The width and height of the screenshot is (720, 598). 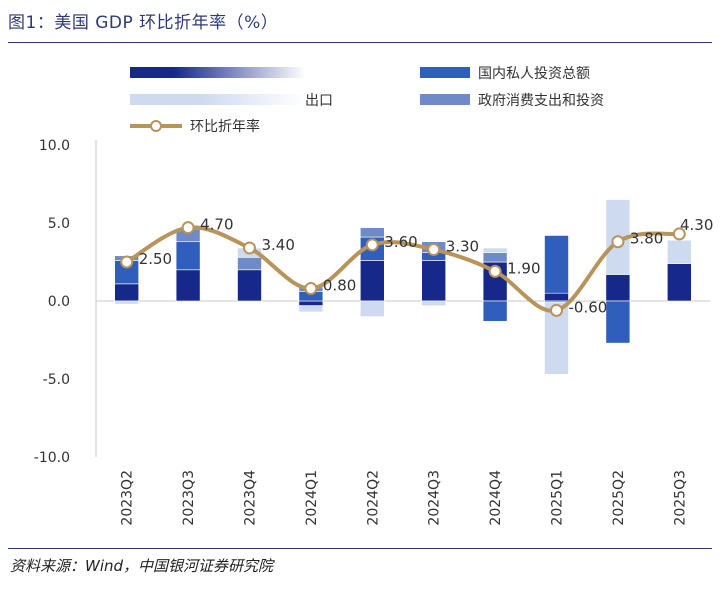 I want to click on trend-line-path, so click(x=402, y=269).